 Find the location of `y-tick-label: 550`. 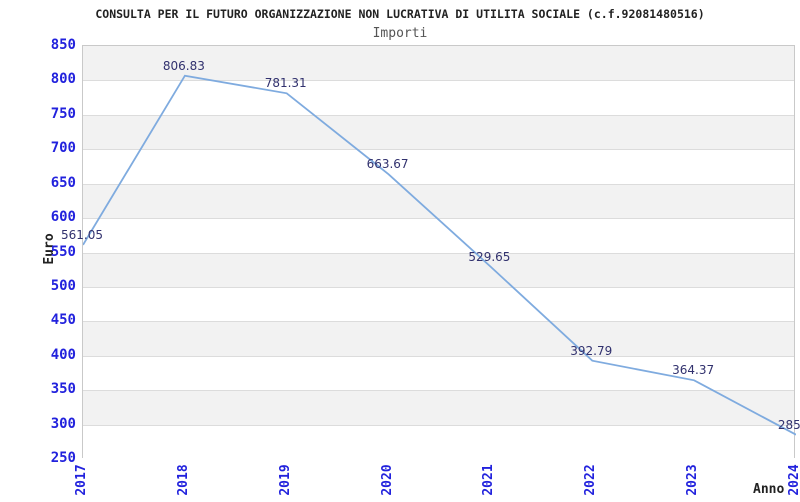

y-tick-label: 550 is located at coordinates (63, 251).